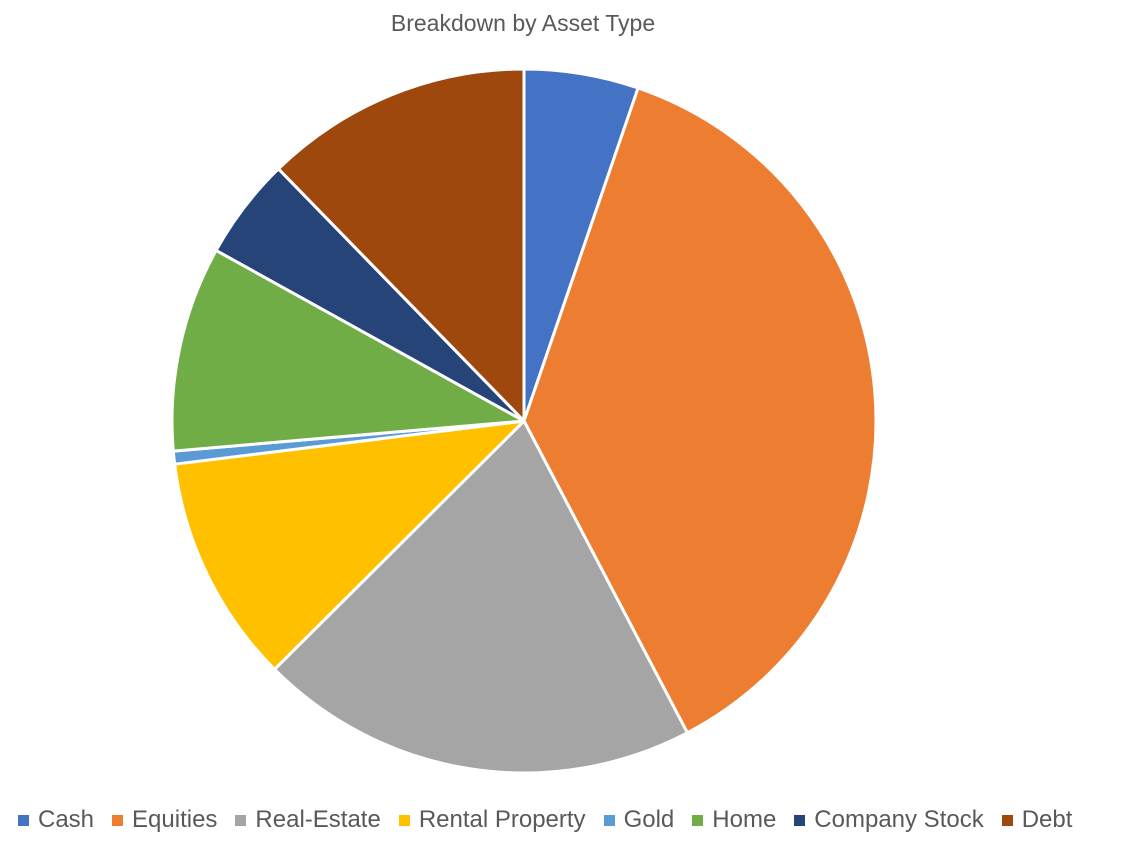  What do you see at coordinates (899, 819) in the screenshot?
I see `legend-label-company-stock: Company Stock` at bounding box center [899, 819].